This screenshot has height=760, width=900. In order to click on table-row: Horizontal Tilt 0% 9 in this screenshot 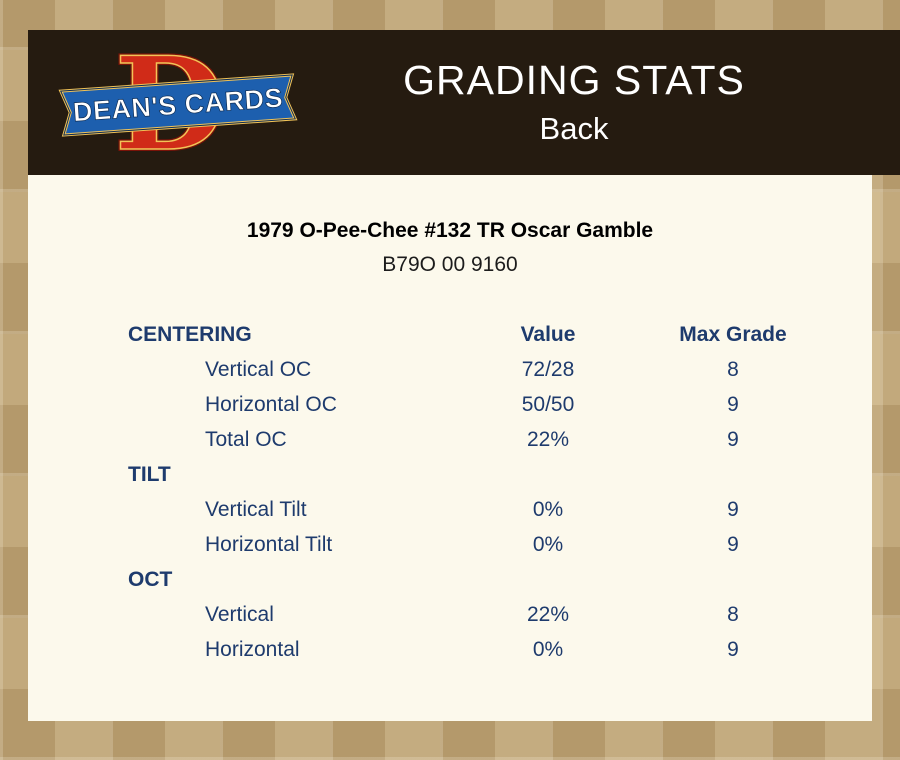, I will do `click(478, 544)`.